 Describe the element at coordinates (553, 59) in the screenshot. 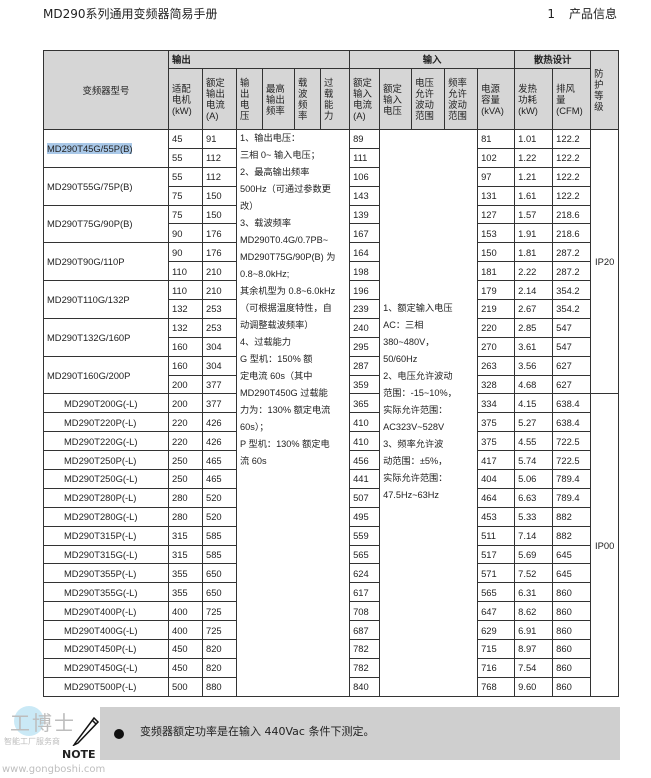

I see `header-group-cooling: 散热设计` at that location.